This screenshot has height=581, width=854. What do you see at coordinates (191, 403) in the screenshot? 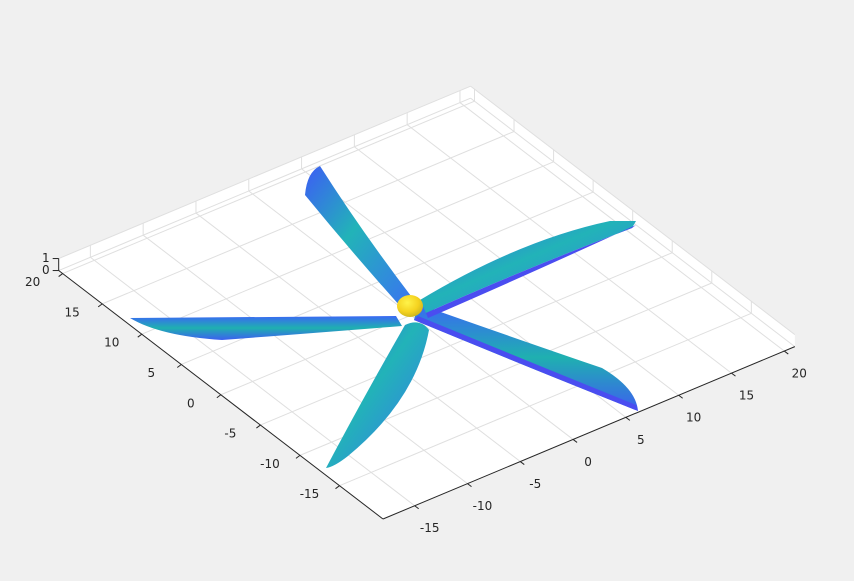
I see `y-tick-label: 0` at bounding box center [191, 403].